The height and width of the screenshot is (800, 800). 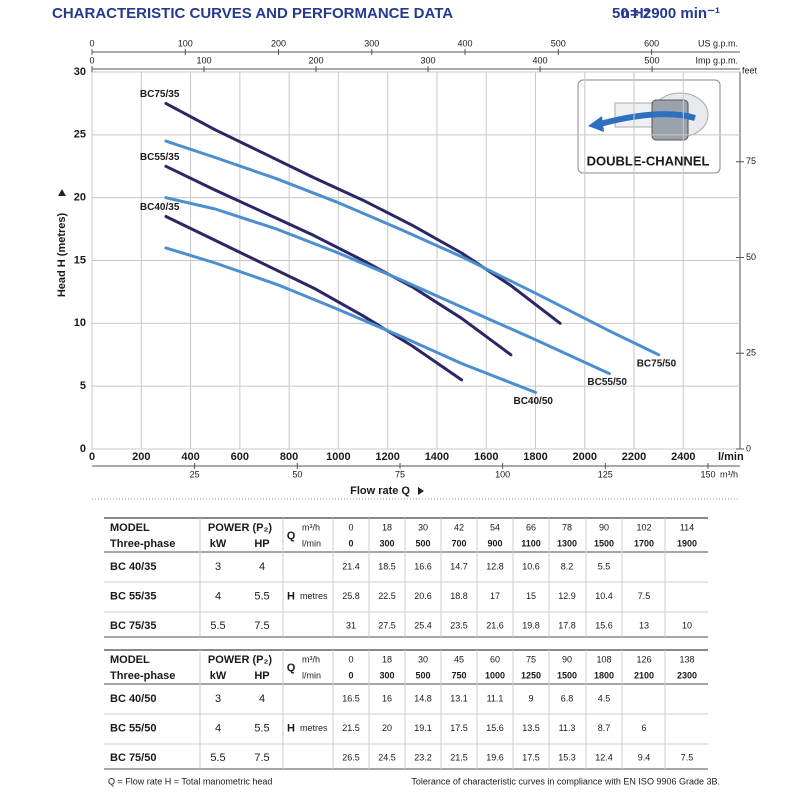 What do you see at coordinates (217, 626) in the screenshot?
I see `row-kw: 5.5` at bounding box center [217, 626].